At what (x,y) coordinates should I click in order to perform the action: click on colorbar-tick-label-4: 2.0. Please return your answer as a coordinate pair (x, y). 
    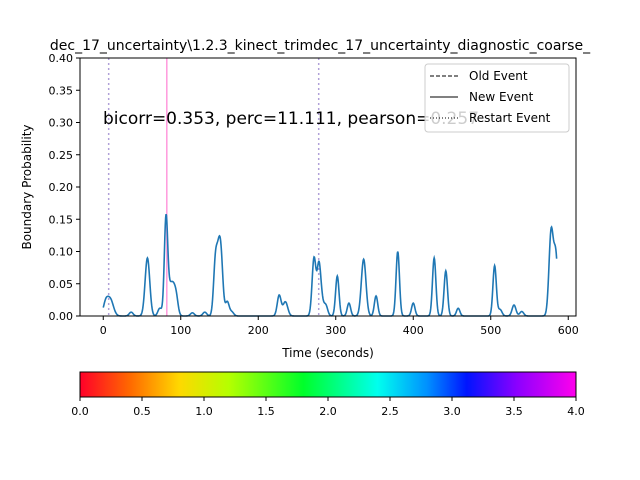
    Looking at the image, I should click on (328, 411).